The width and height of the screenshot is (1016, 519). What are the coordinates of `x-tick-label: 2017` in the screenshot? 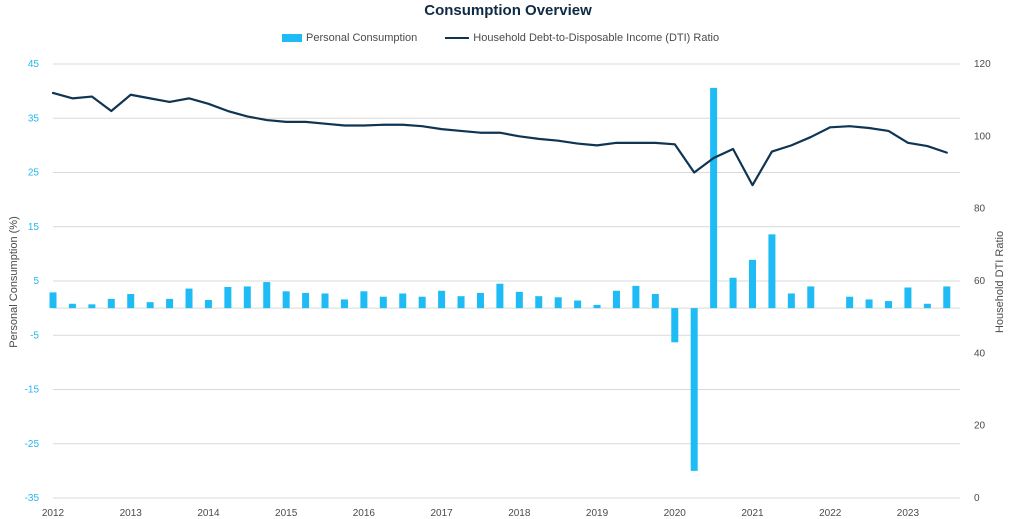 It's located at (441, 513).